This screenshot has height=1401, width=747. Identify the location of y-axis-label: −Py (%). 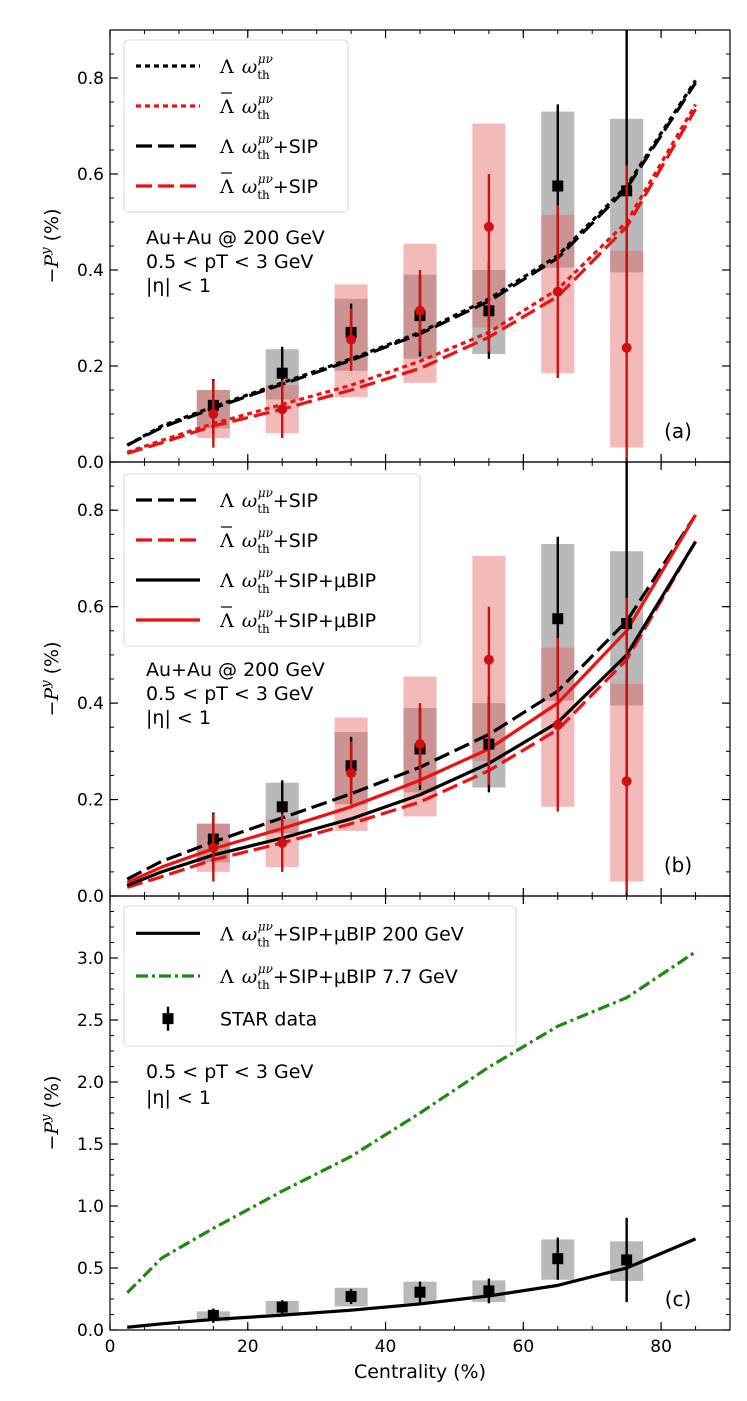
(51, 246).